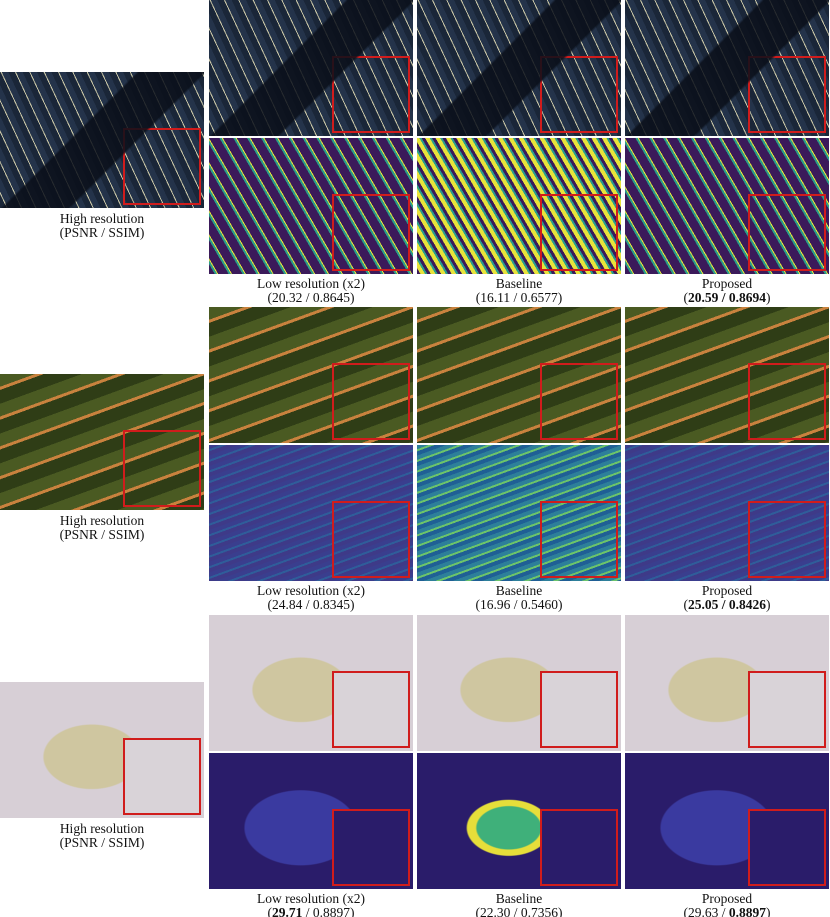 The height and width of the screenshot is (917, 830). I want to click on caption-text: (16.11 / 0.6577), so click(519, 297).